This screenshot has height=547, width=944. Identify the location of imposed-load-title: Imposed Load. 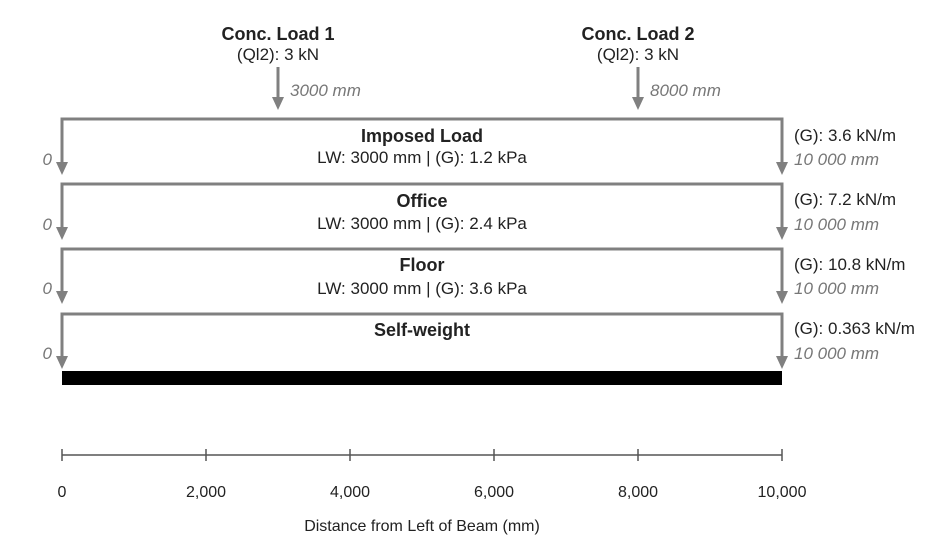
(422, 136).